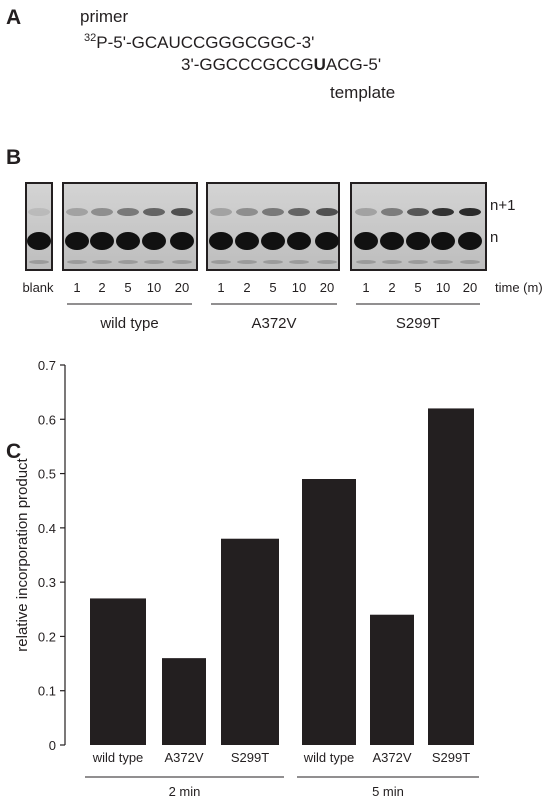 This screenshot has width=557, height=800. Describe the element at coordinates (502, 205) in the screenshot. I see `band-label: n+1` at that location.